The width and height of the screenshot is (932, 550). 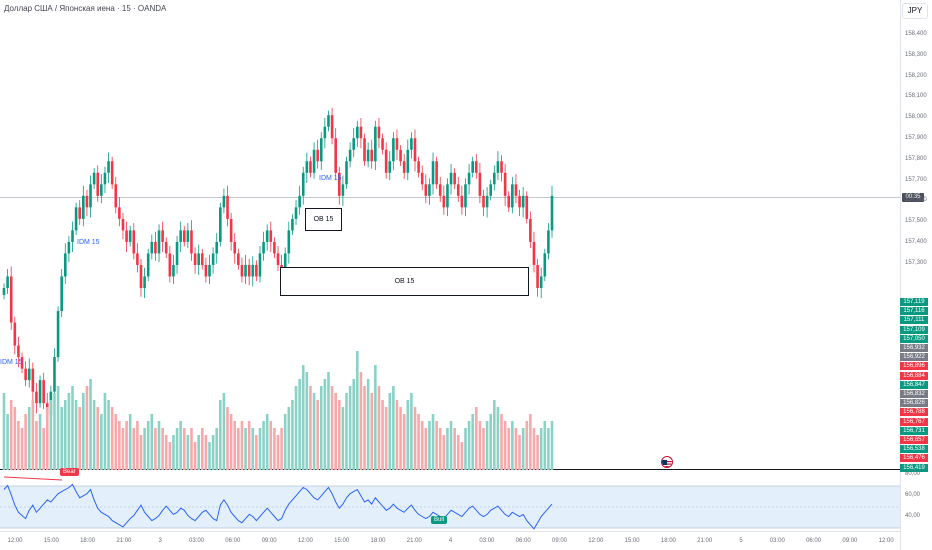 What do you see at coordinates (668, 541) in the screenshot?
I see `time-tick-label: 18:00` at bounding box center [668, 541].